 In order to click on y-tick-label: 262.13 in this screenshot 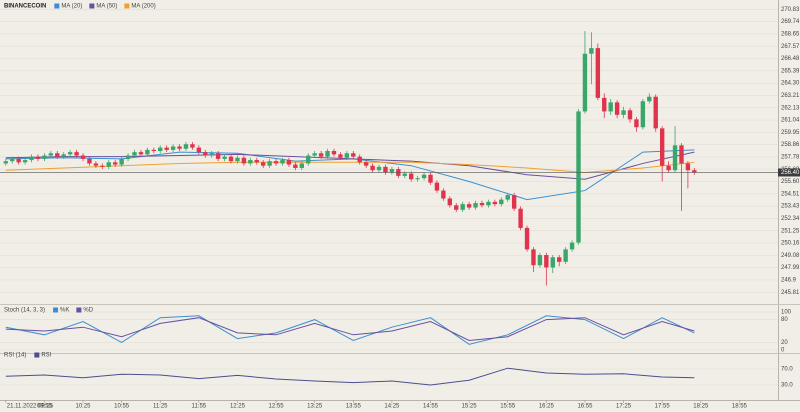, I will do `click(790, 108)`.